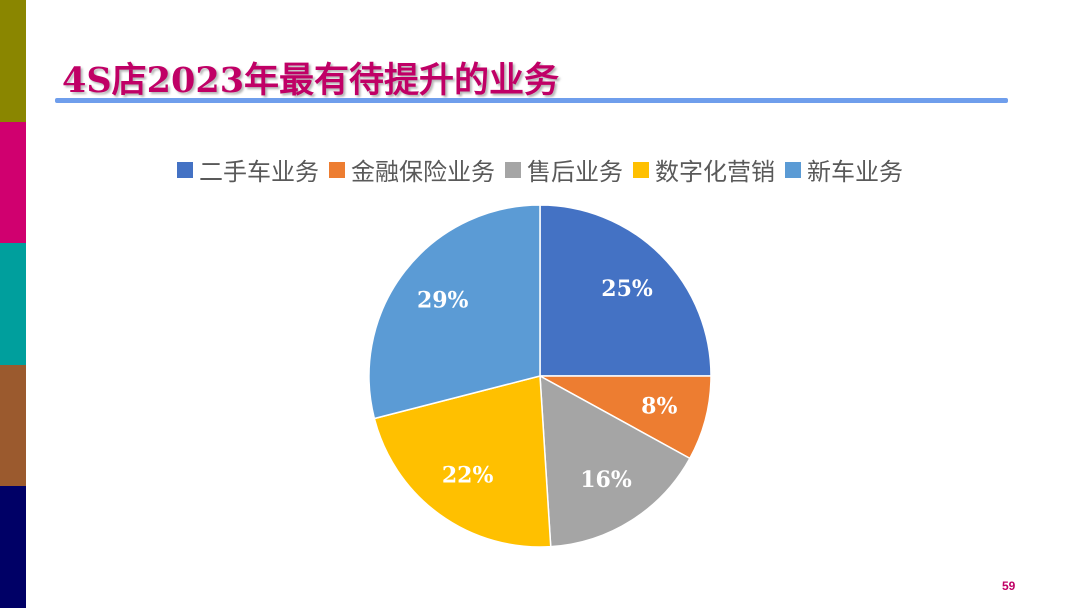 This screenshot has width=1080, height=608. I want to click on legend-item: 金融保险业务, so click(412, 169).